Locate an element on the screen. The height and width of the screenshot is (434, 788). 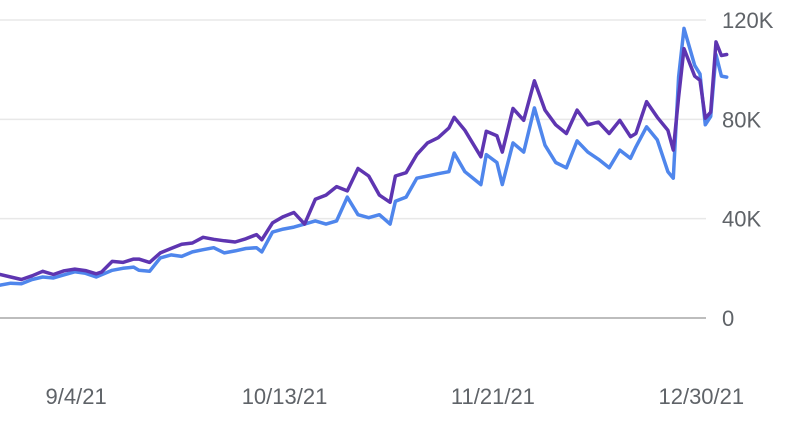
y-tick-label: 80K is located at coordinates (741, 119).